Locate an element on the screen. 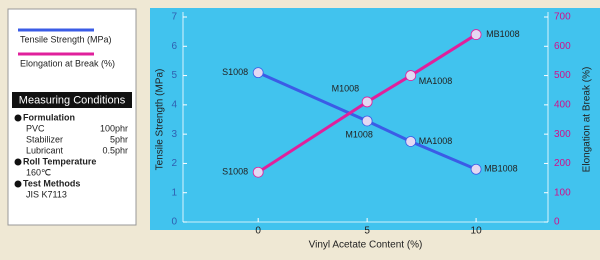 The image size is (600, 260). series-line is located at coordinates (367, 121).